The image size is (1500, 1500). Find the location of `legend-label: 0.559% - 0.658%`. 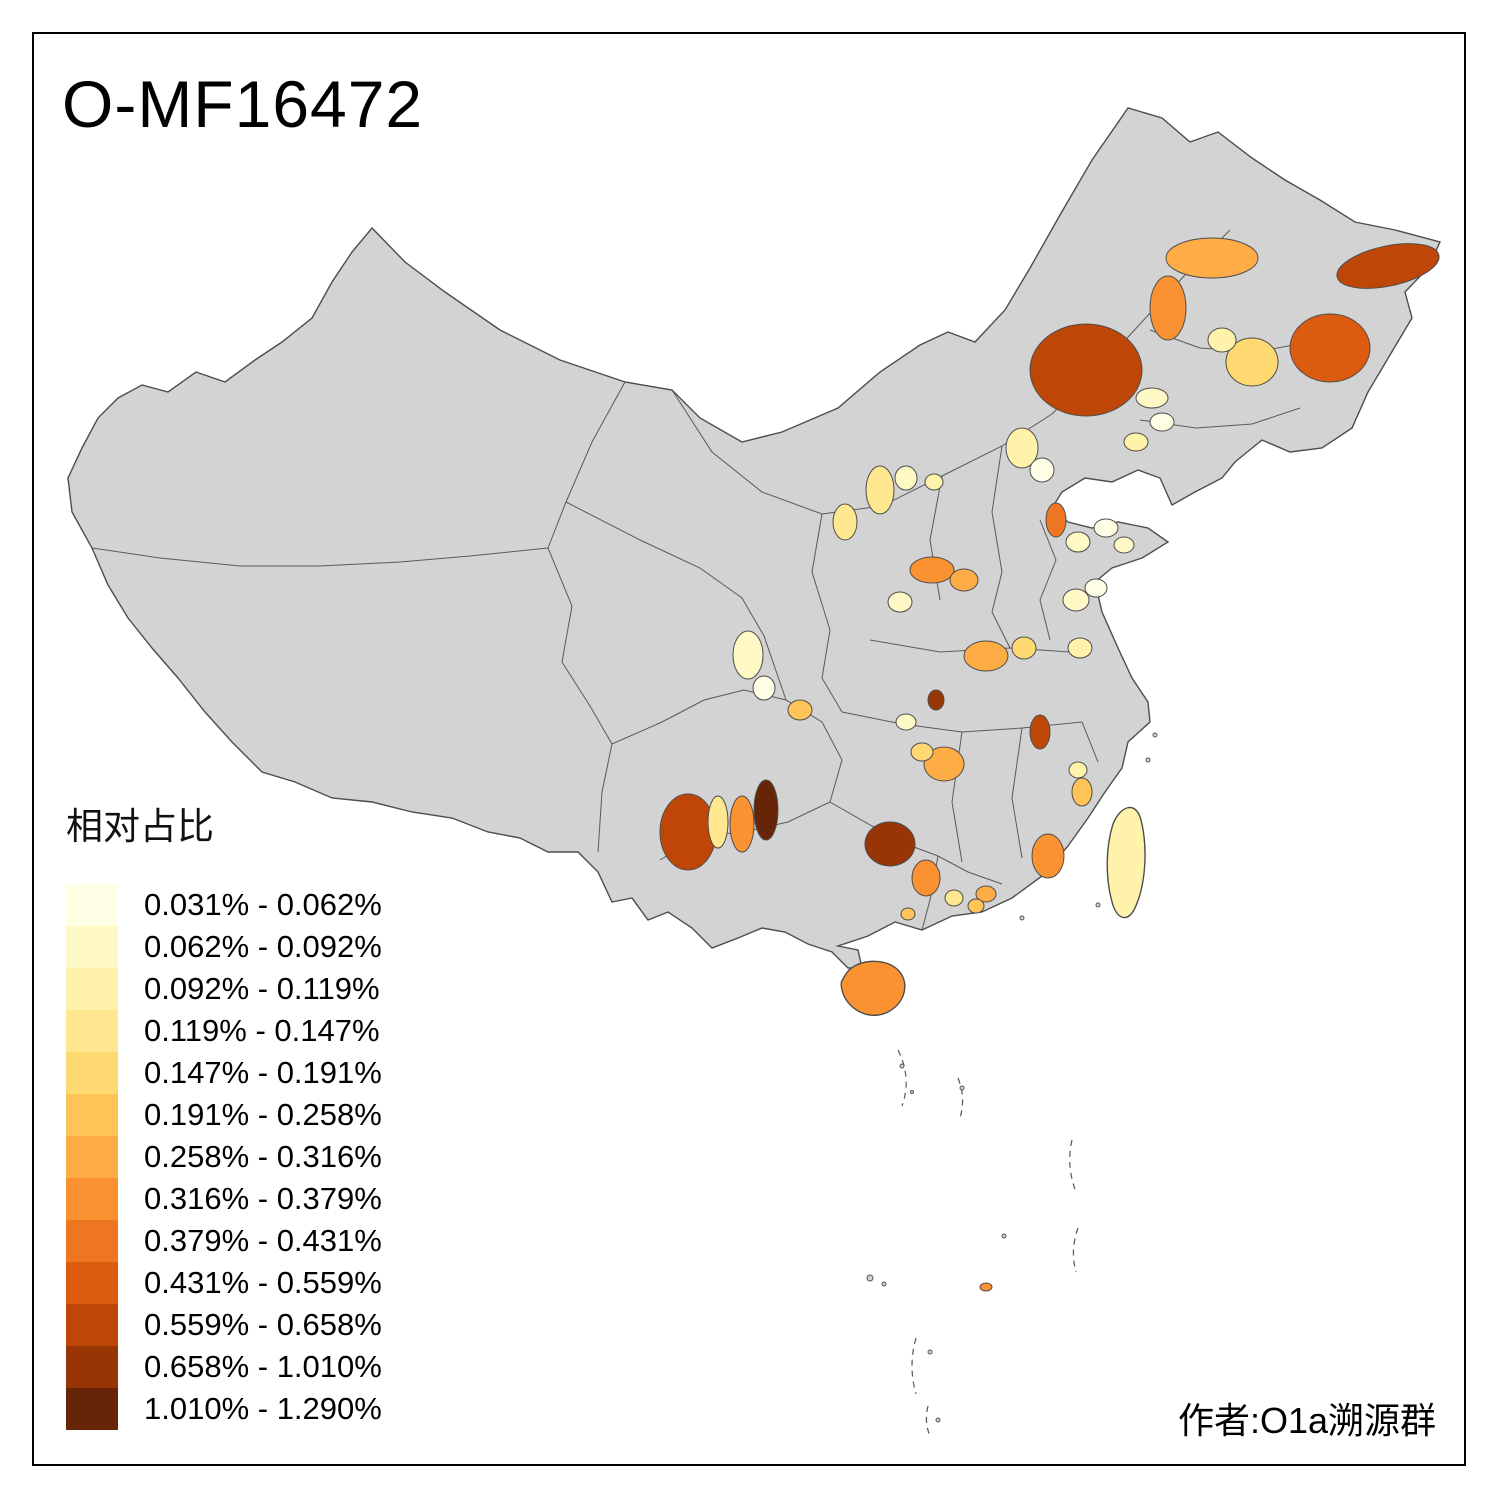

legend-label: 0.559% - 0.658% is located at coordinates (263, 1324).